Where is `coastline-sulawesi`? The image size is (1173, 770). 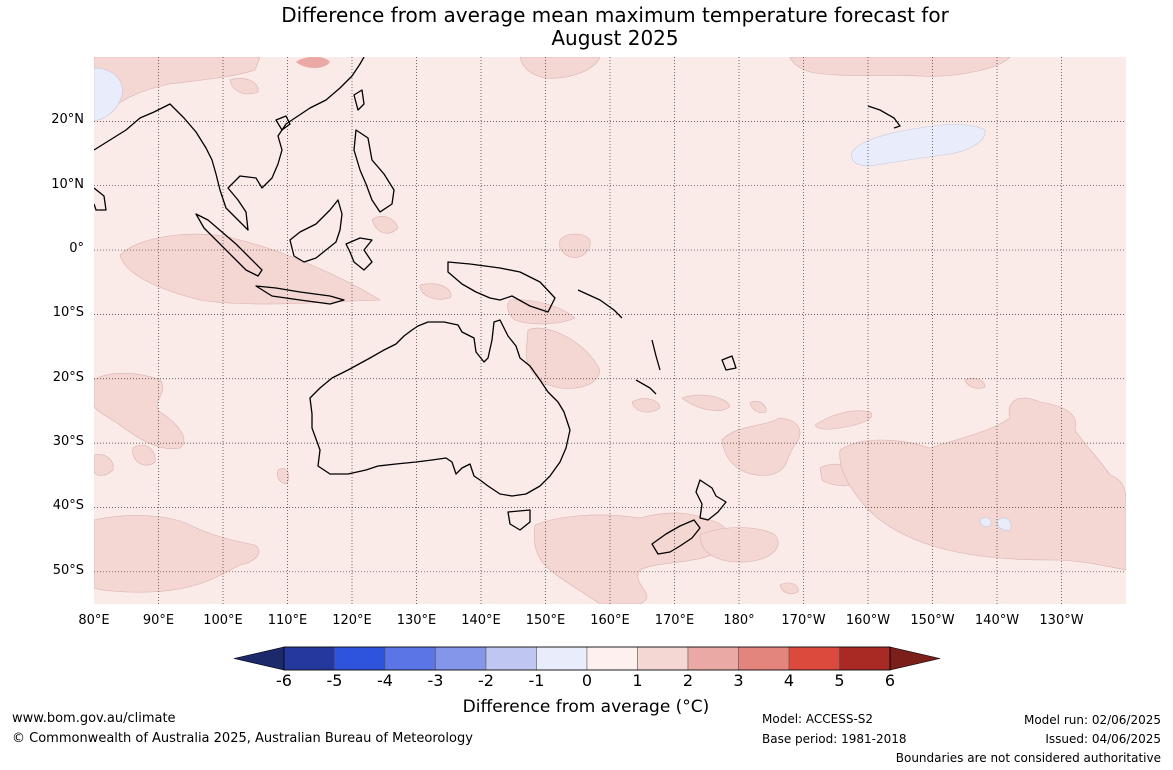
coastline-sulawesi is located at coordinates (359, 254).